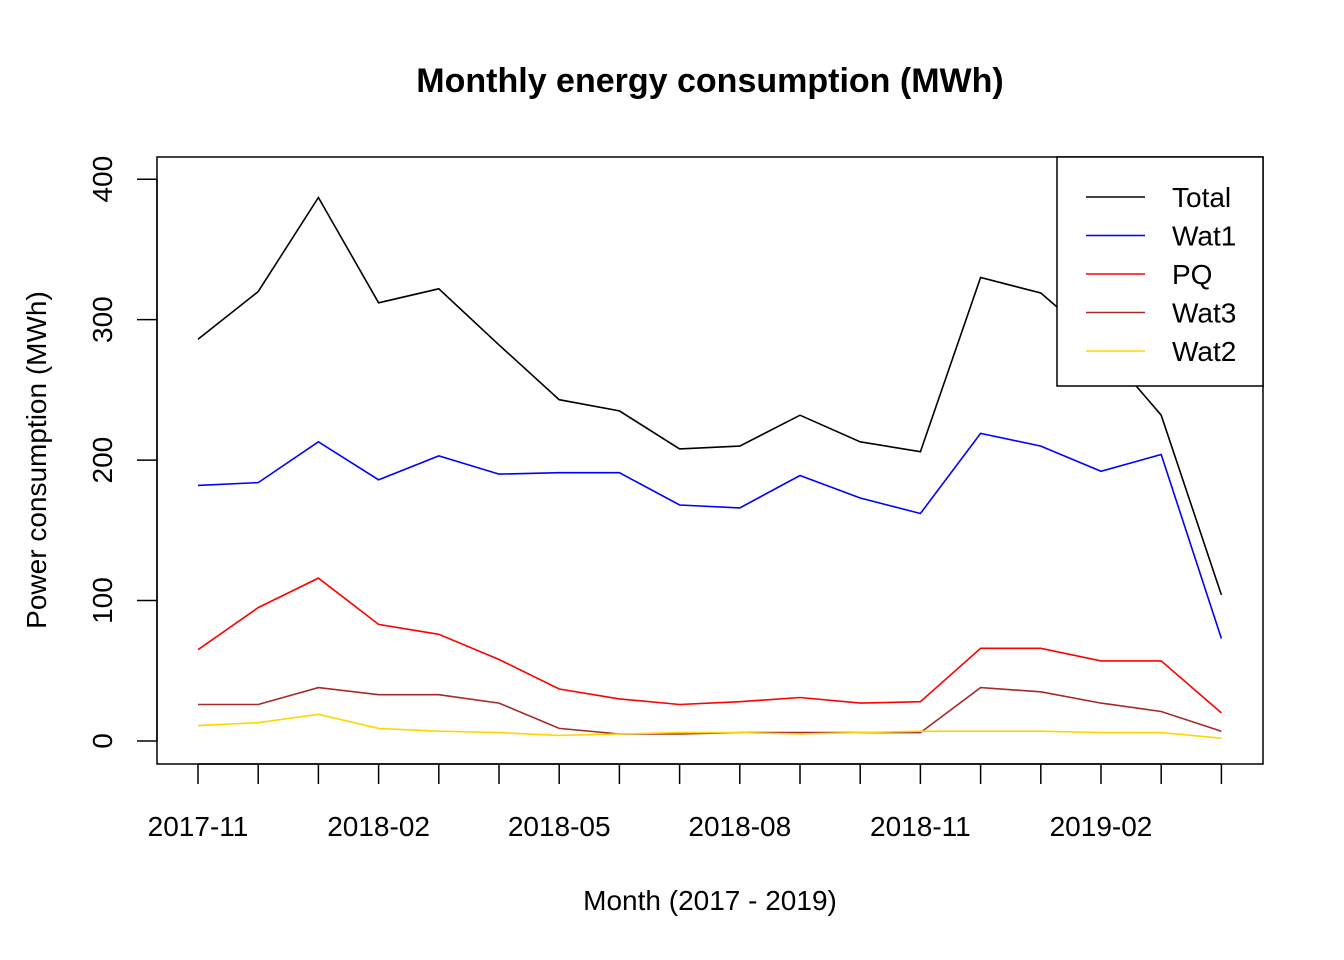 This screenshot has height=960, width=1344. Describe the element at coordinates (102, 741) in the screenshot. I see `y-tick-label: 0` at that location.